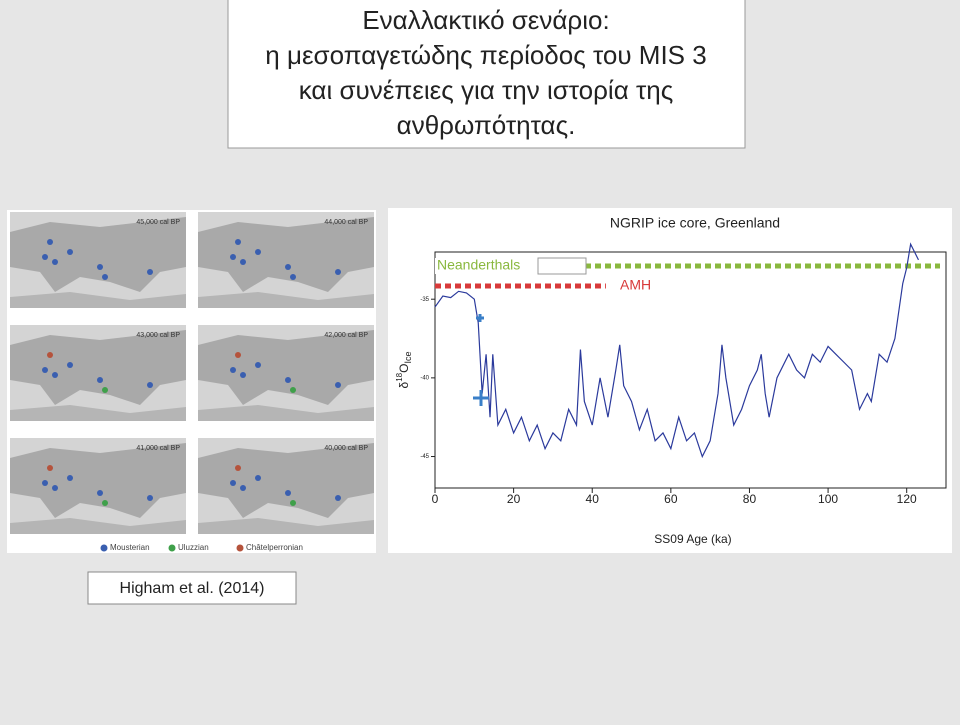 This screenshot has width=960, height=725. I want to click on legend-label: Châtelperronian, so click(274, 547).